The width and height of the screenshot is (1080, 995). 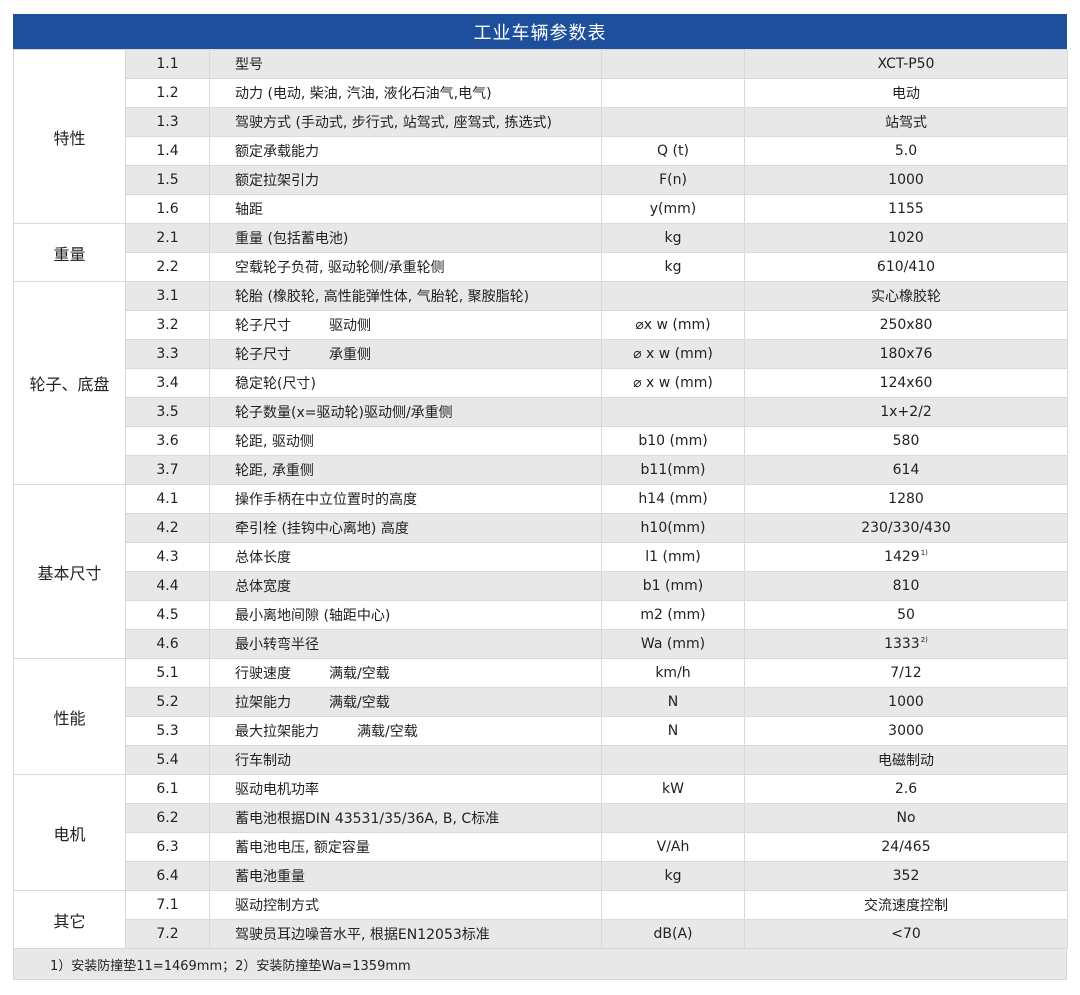 I want to click on table-row: 2.2 空载轮子负荷, 驱动轮侧/承重轮侧 kg 610/410, so click(x=541, y=267).